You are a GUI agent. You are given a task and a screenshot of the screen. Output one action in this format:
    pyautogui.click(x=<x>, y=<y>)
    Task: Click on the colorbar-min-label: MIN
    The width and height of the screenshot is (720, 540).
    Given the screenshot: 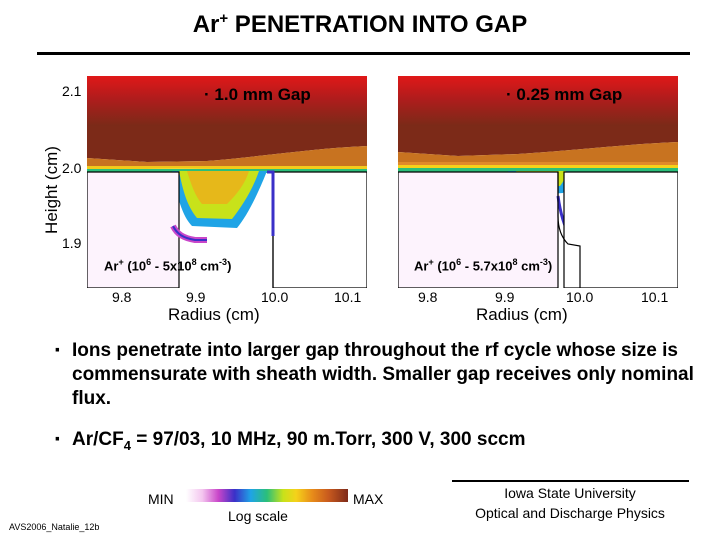 What is the action you would take?
    pyautogui.click(x=161, y=499)
    